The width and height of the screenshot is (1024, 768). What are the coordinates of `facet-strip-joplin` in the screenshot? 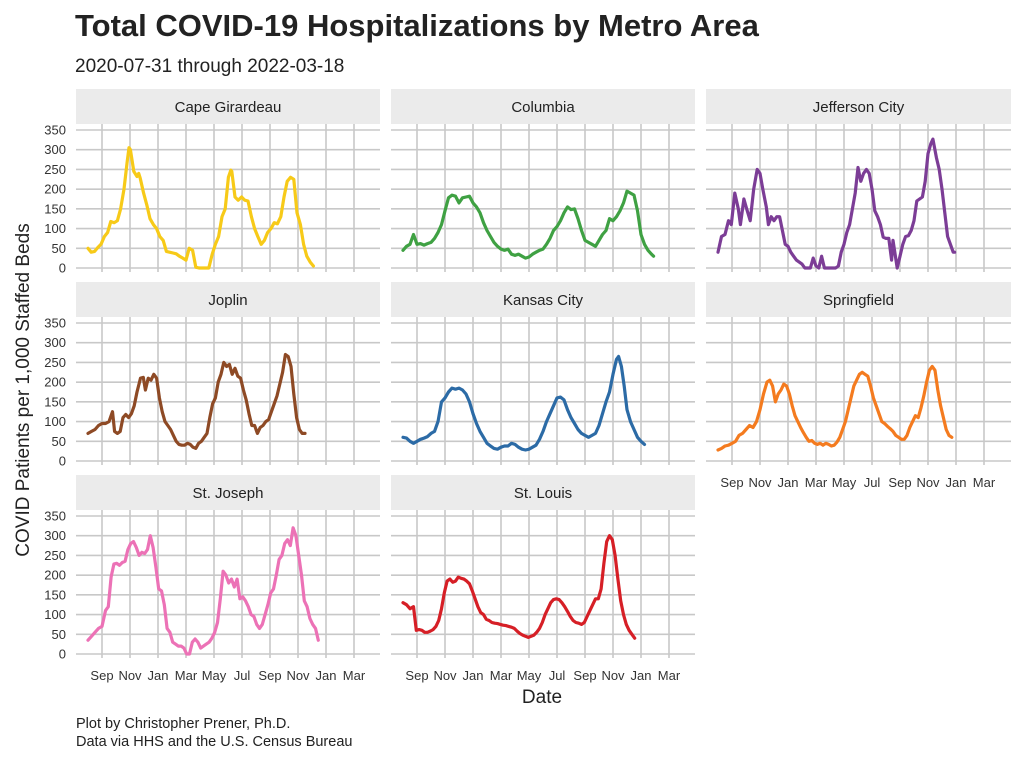 It's located at (228, 299).